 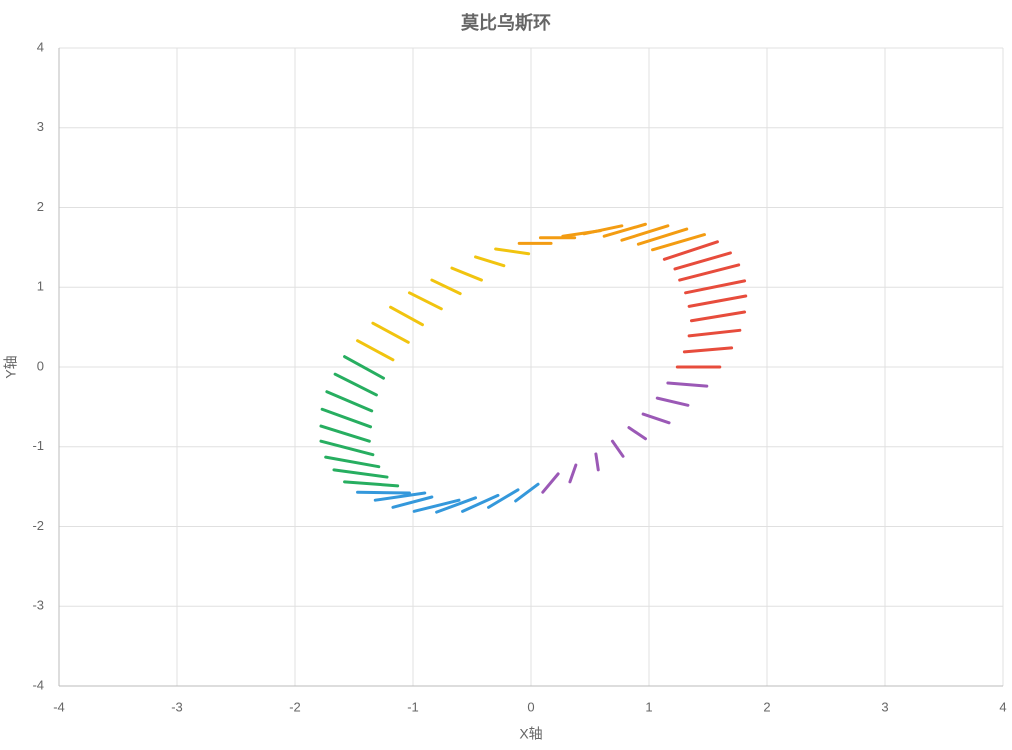 I want to click on x-axis-label: X轴, so click(x=530, y=734).